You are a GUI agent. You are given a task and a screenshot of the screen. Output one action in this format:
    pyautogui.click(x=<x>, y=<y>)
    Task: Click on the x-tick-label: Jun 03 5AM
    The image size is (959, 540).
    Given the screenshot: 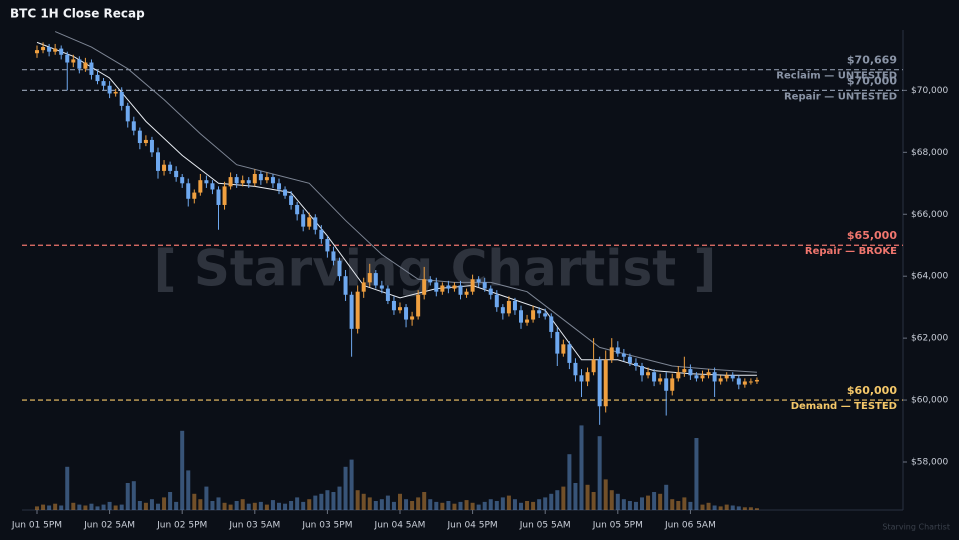 What is the action you would take?
    pyautogui.click(x=254, y=526)
    